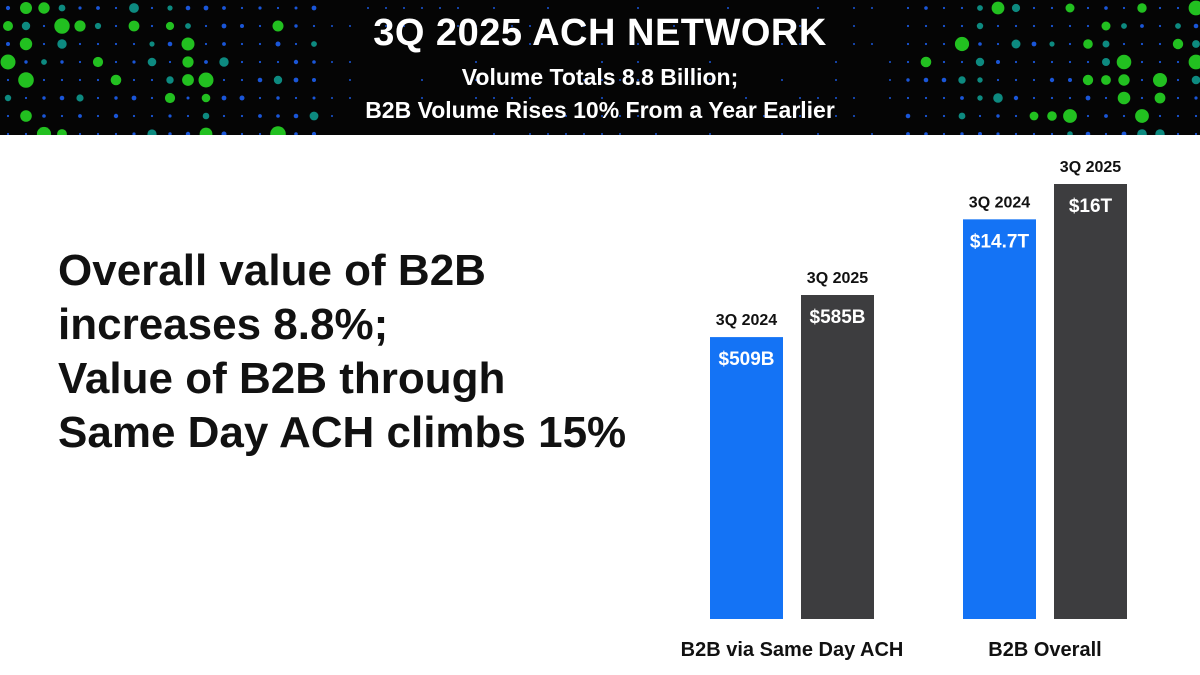  Describe the element at coordinates (282, 378) in the screenshot. I see `headline-line-3: Value of B2B through` at that location.